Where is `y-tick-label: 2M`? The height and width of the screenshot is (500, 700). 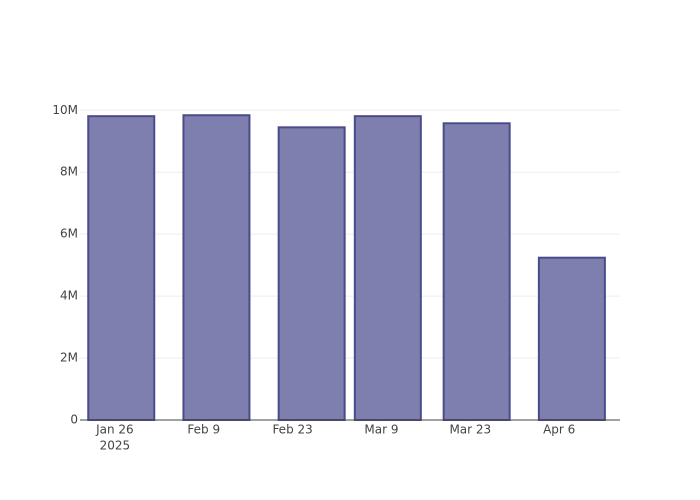 y-tick-label: 2M is located at coordinates (69, 358).